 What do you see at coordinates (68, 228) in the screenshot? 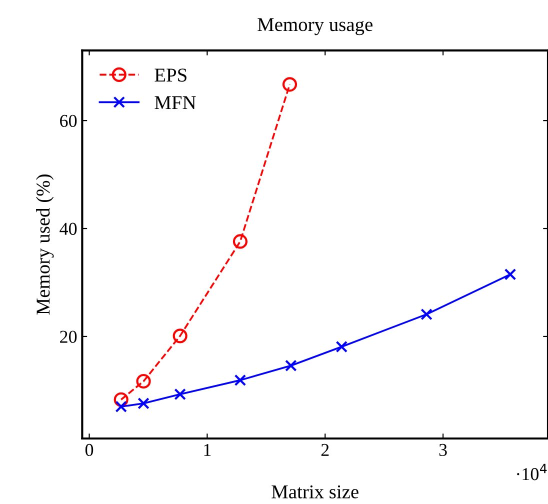
I see `y-tick-label: 40` at bounding box center [68, 228].